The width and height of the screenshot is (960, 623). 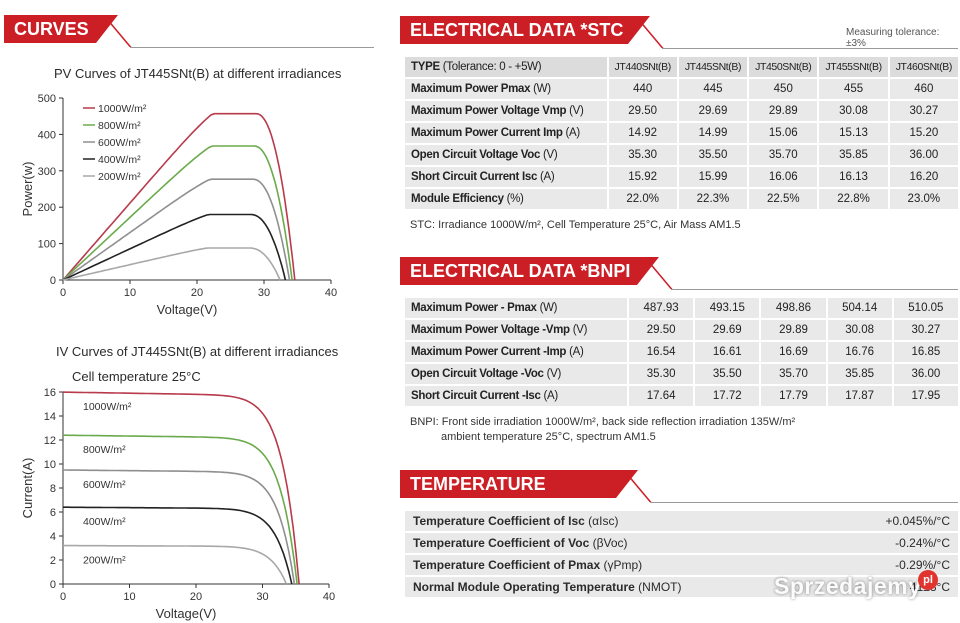 What do you see at coordinates (641, 155) in the screenshot?
I see `value-cell: 35.30` at bounding box center [641, 155].